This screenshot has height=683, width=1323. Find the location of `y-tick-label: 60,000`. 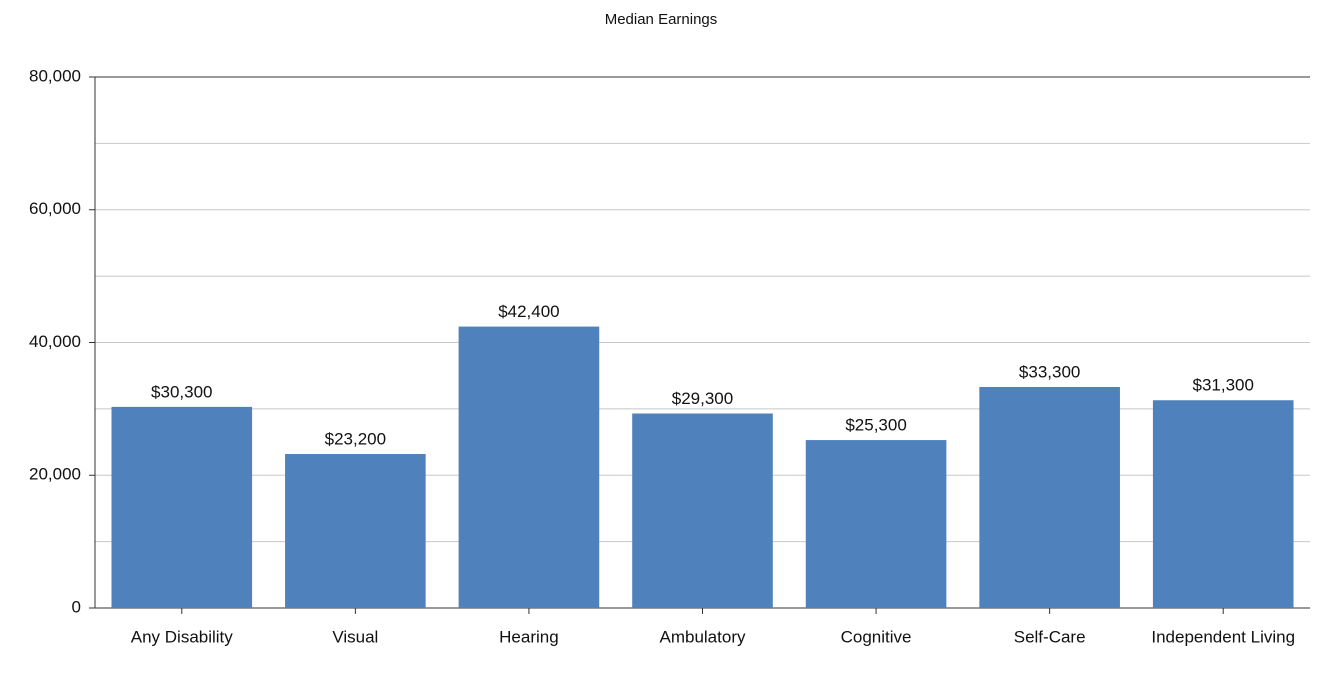

y-tick-label: 60,000 is located at coordinates (55, 208).